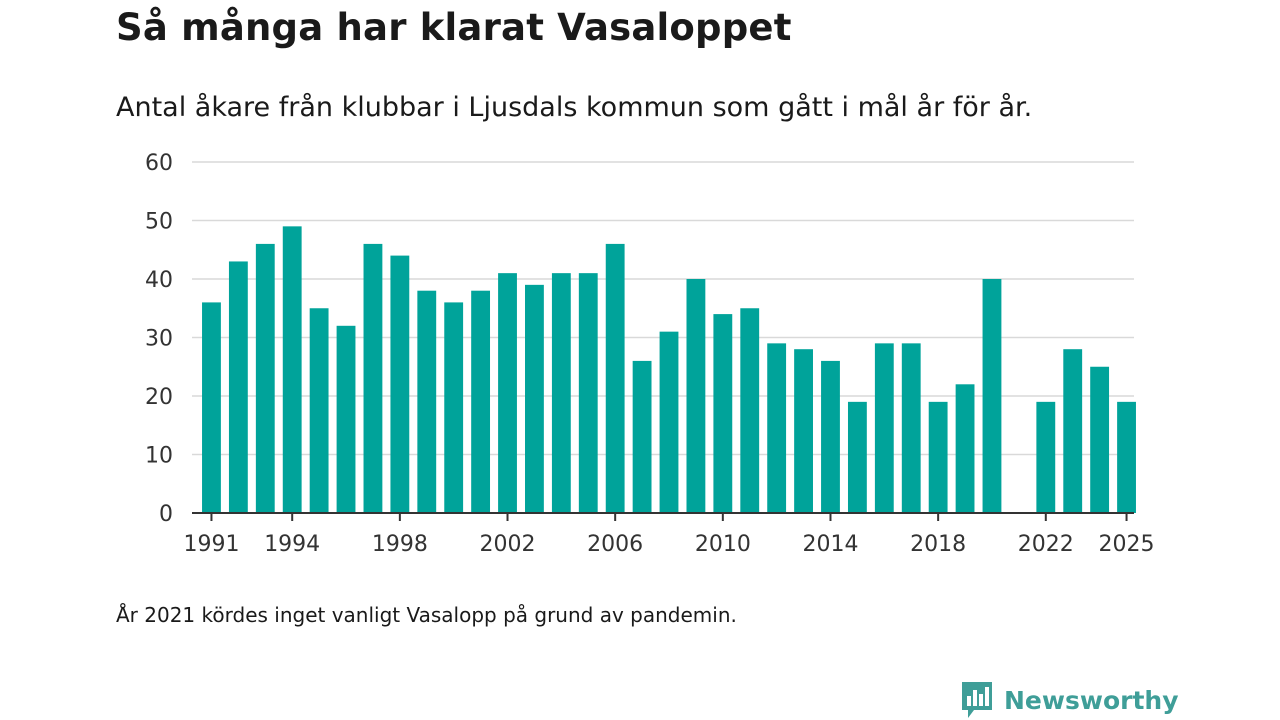 Image resolution: width=1280 pixels, height=720 pixels. I want to click on bar-1993, so click(265, 378).